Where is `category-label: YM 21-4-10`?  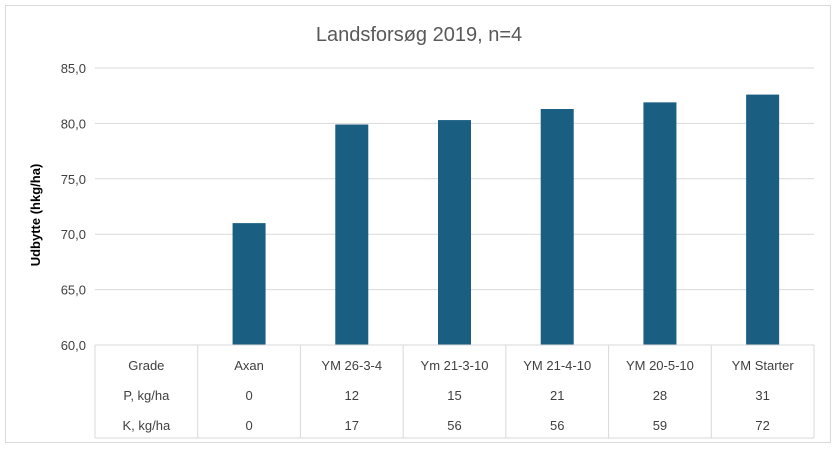 category-label: YM 21-4-10 is located at coordinates (557, 365).